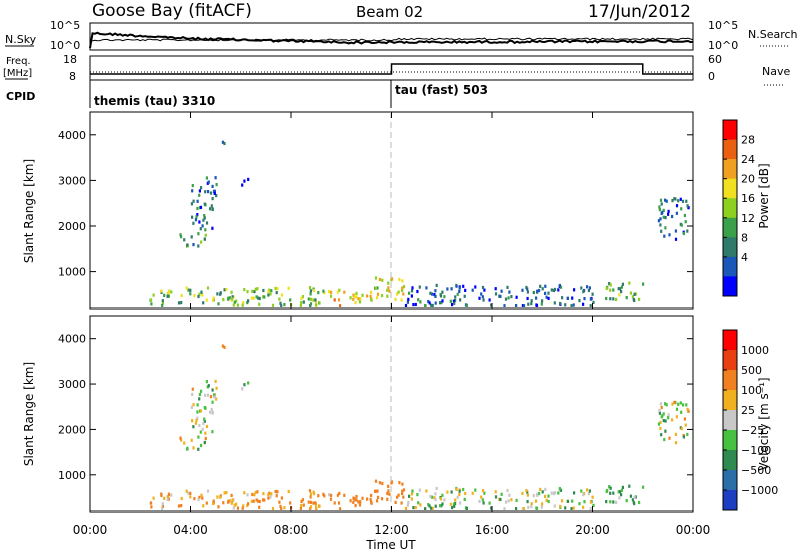 Image resolution: width=800 pixels, height=554 pixels. I want to click on power-cbar-tick-label-2: 20, so click(748, 179).